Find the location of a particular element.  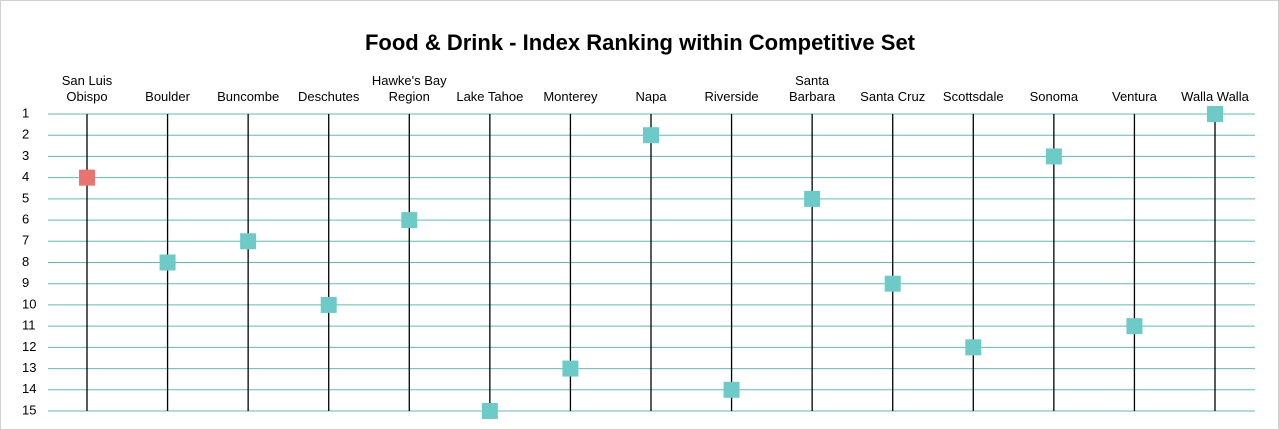

category-text: Santa Cruz is located at coordinates (893, 96).